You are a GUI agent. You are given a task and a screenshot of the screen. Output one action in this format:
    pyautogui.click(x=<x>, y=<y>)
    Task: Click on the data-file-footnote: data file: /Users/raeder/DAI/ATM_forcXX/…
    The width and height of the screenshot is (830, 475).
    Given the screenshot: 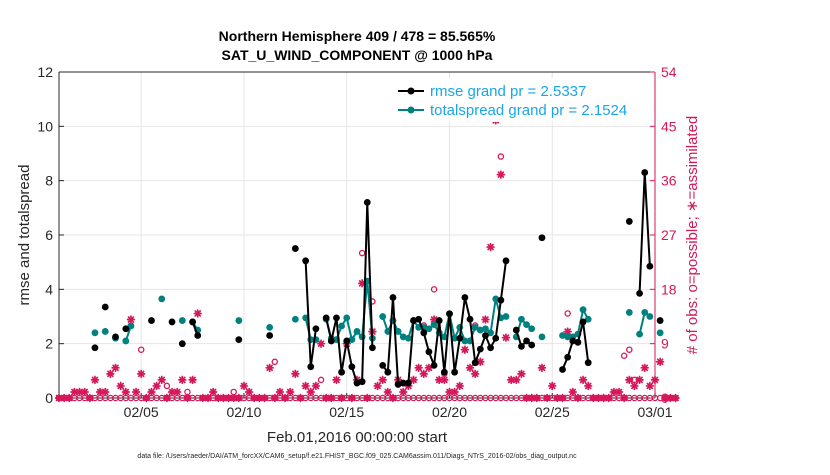 What is the action you would take?
    pyautogui.click(x=357, y=456)
    